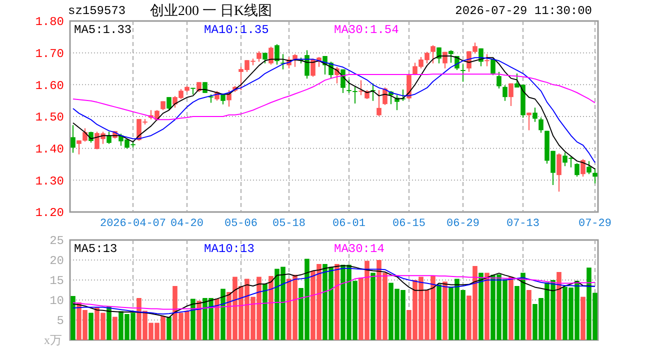  Describe the element at coordinates (49, 213) in the screenshot. I see `y-tick-label: 1.20` at that location.